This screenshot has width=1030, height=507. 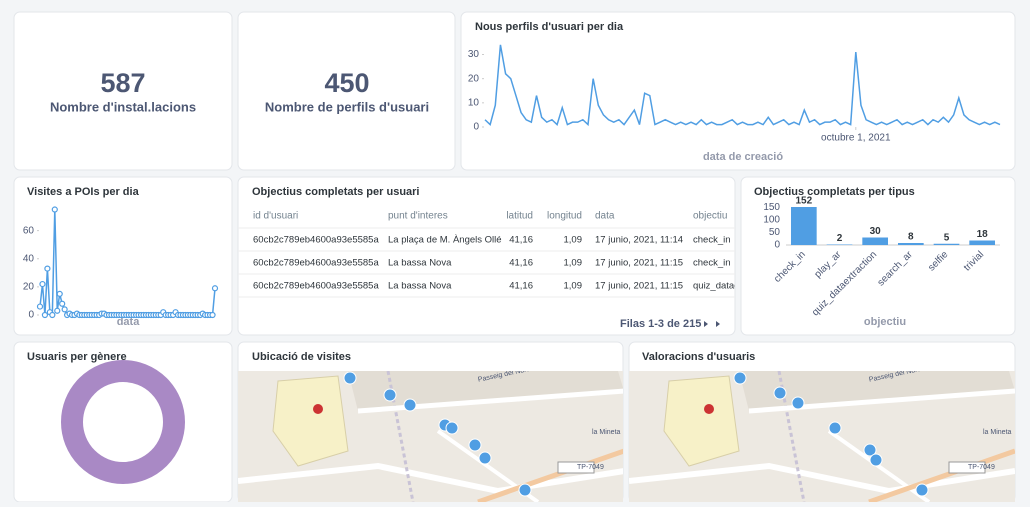 I want to click on y-tick-label: 30, so click(x=474, y=54).